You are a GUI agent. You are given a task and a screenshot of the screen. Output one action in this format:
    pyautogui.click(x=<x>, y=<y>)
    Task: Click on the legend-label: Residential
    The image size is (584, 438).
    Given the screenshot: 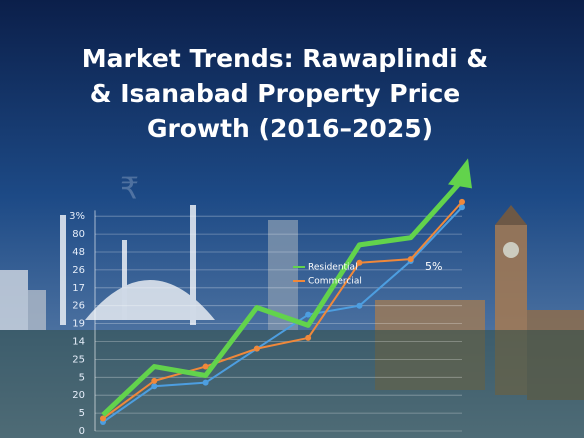 What is the action you would take?
    pyautogui.click(x=333, y=268)
    